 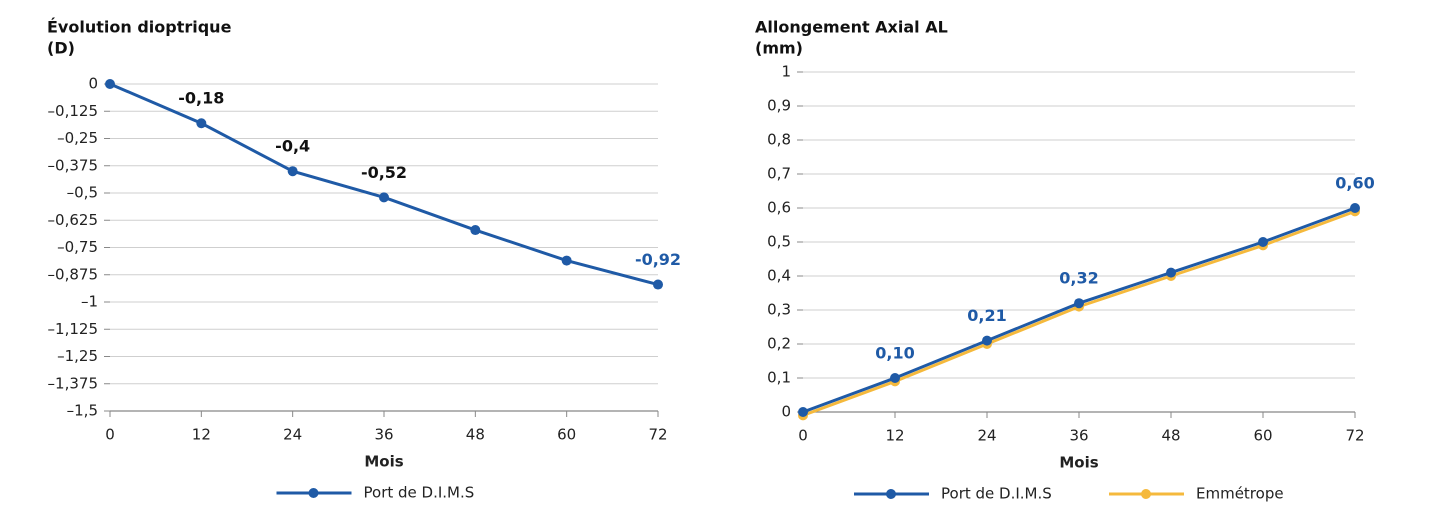 I want to click on y-tick-label: –1, so click(x=89, y=302).